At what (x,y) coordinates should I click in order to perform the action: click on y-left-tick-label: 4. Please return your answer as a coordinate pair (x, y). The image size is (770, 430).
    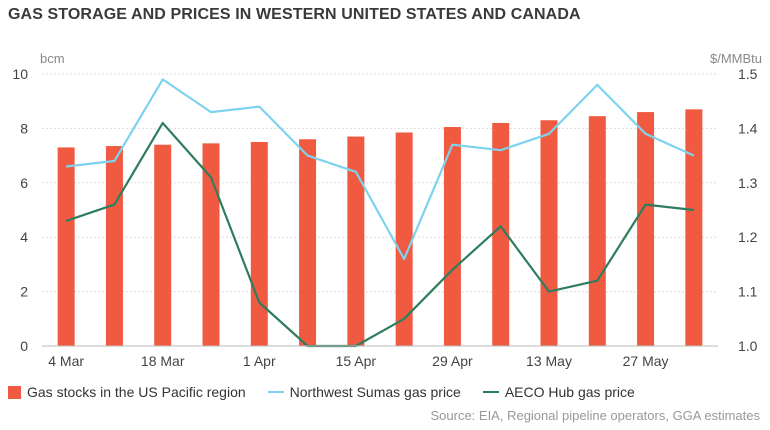
    Looking at the image, I should click on (24, 237).